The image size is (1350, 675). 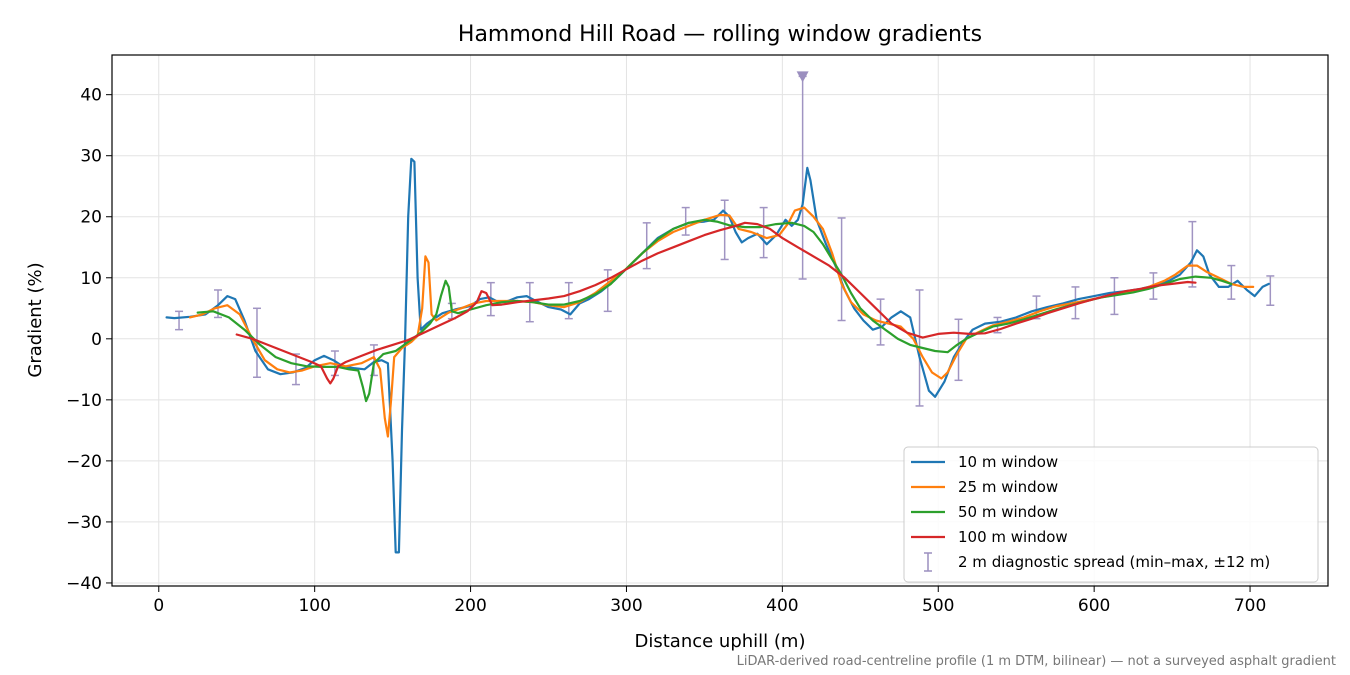 I want to click on x-tick-label: 600, so click(x=1094, y=606).